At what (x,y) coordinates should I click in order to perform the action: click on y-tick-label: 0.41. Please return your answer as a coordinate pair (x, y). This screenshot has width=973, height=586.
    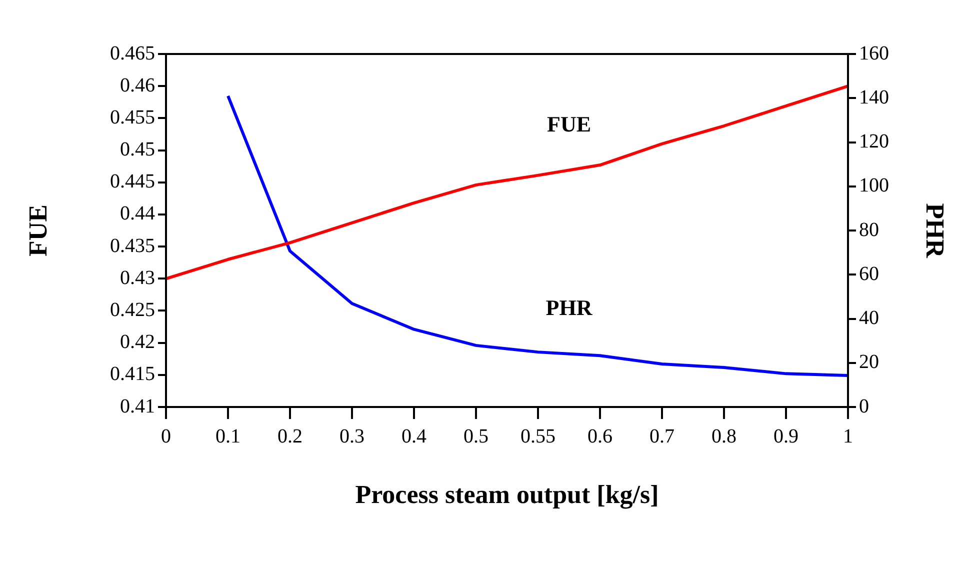
    Looking at the image, I should click on (137, 406).